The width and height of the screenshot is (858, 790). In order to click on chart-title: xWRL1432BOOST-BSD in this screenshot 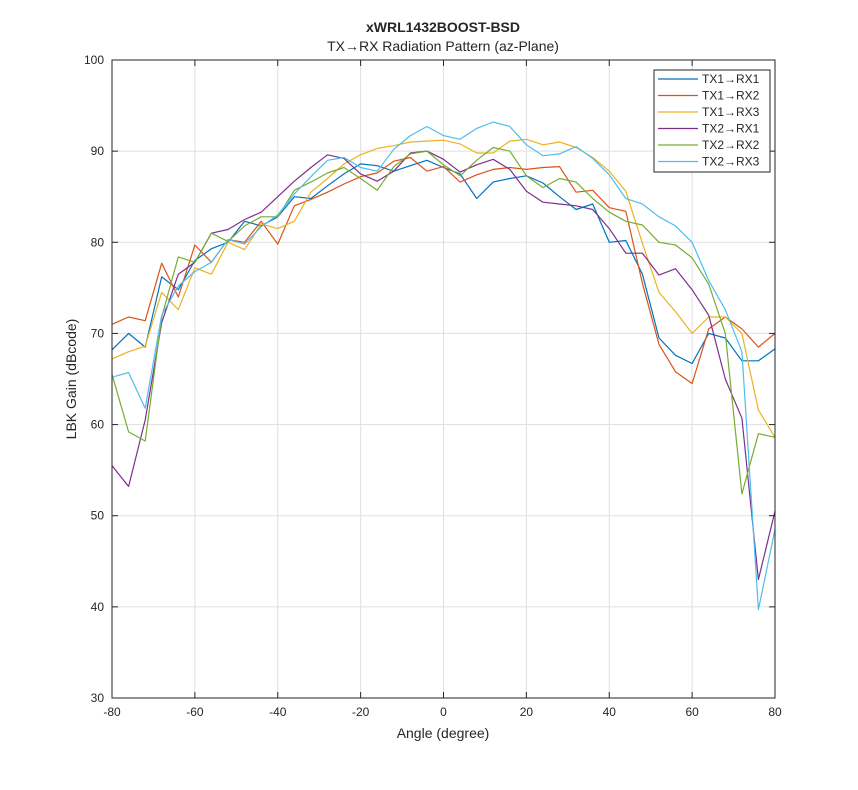, I will do `click(443, 27)`.